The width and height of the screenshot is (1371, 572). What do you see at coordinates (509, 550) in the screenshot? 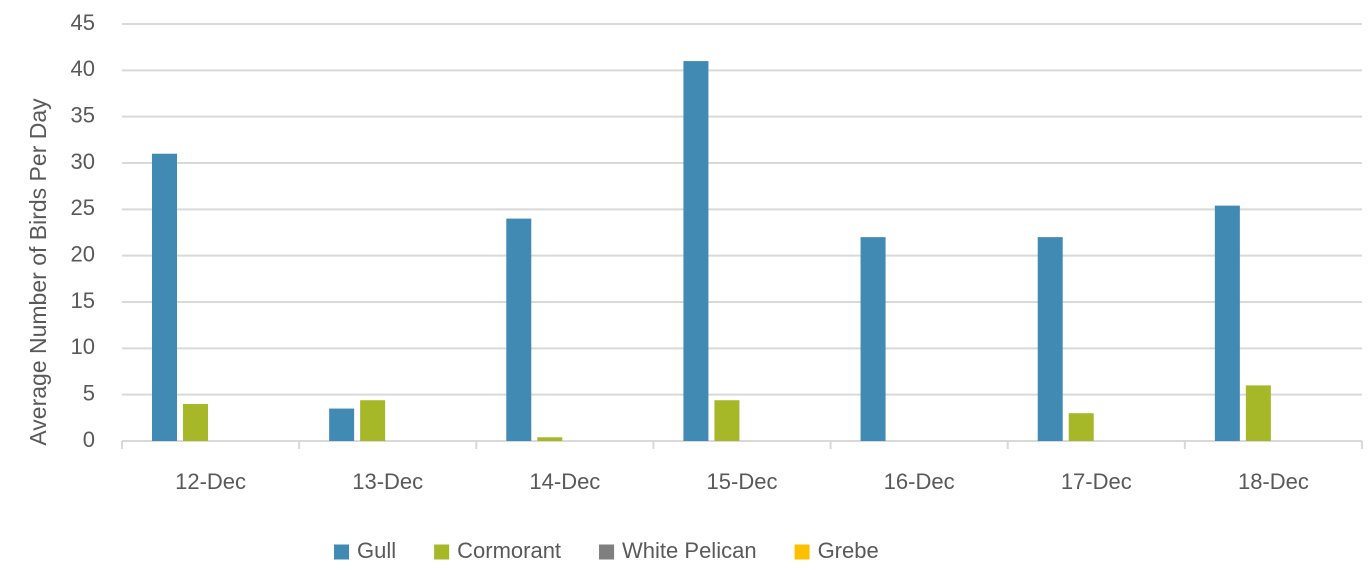
I see `legend-label: Cormorant` at bounding box center [509, 550].